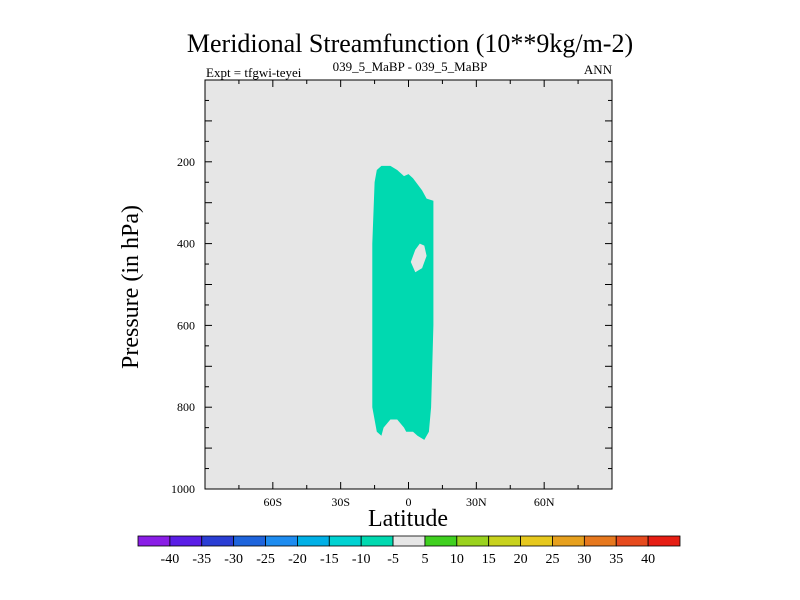  What do you see at coordinates (408, 519) in the screenshot?
I see `x-axis-label: Latitude` at bounding box center [408, 519].